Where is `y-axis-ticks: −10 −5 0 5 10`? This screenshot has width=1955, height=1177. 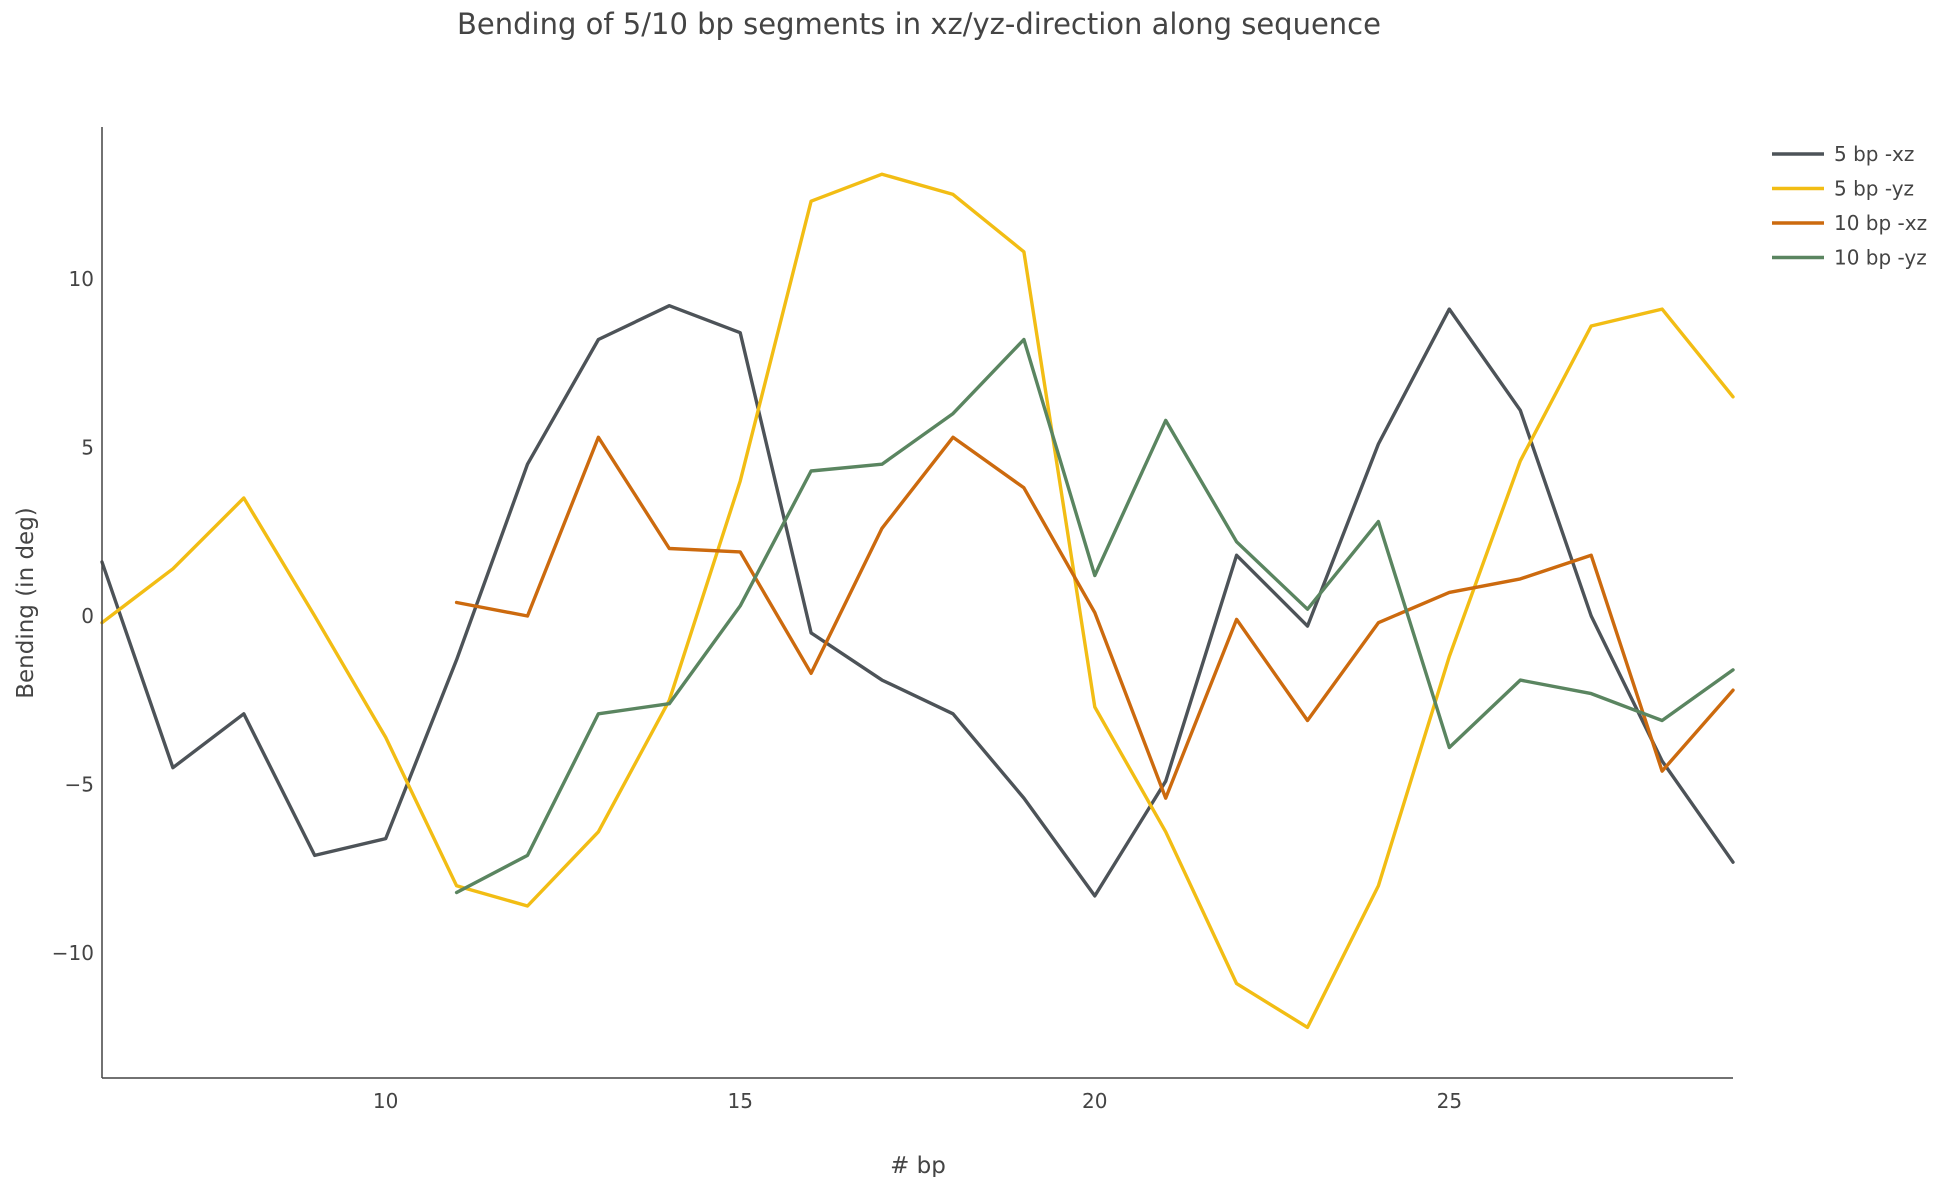
y-axis-ticks: −10 −5 0 5 10 is located at coordinates (73, 616).